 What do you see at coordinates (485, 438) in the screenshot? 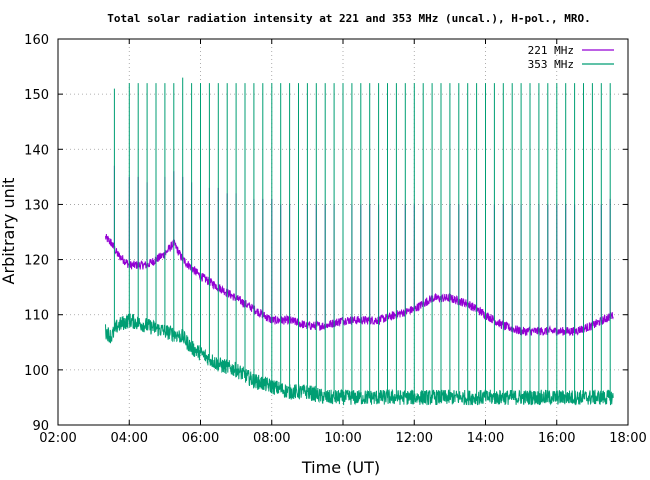
I see `x-tick-label: 14:00` at bounding box center [485, 438].